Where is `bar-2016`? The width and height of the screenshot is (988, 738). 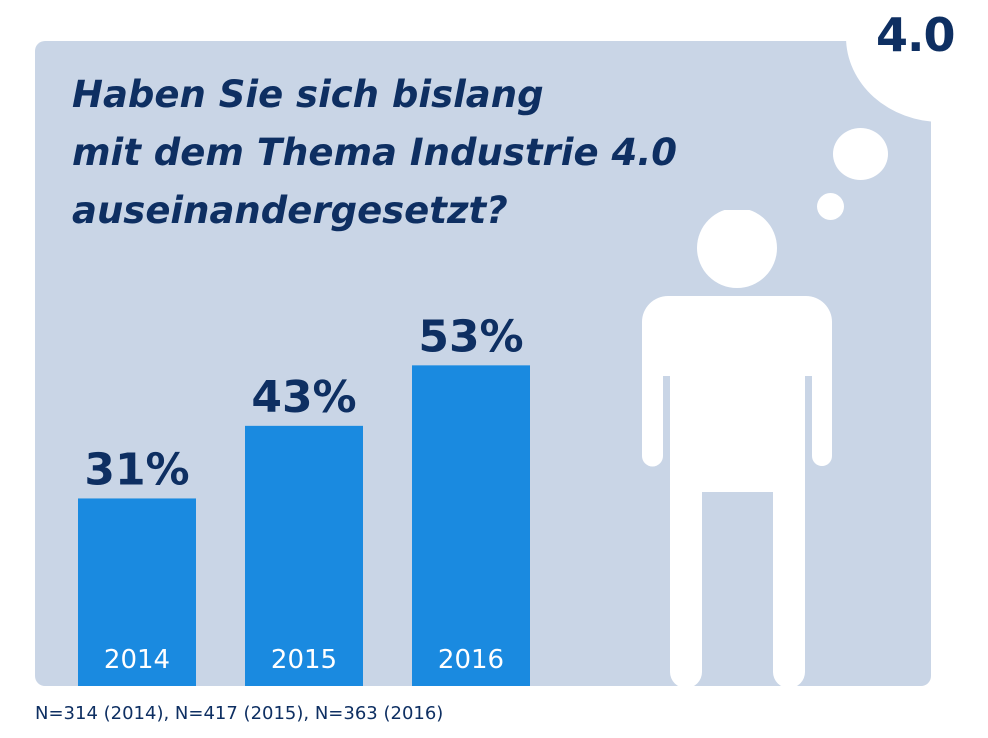 bar-2016 is located at coordinates (471, 525).